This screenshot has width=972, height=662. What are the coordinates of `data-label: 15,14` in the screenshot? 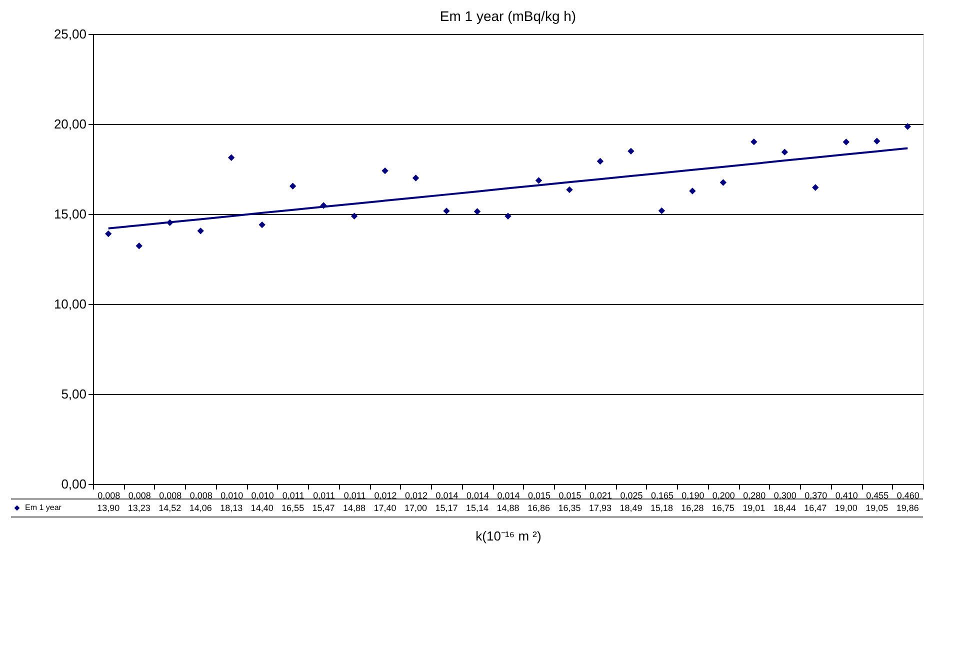 It's located at (477, 508).